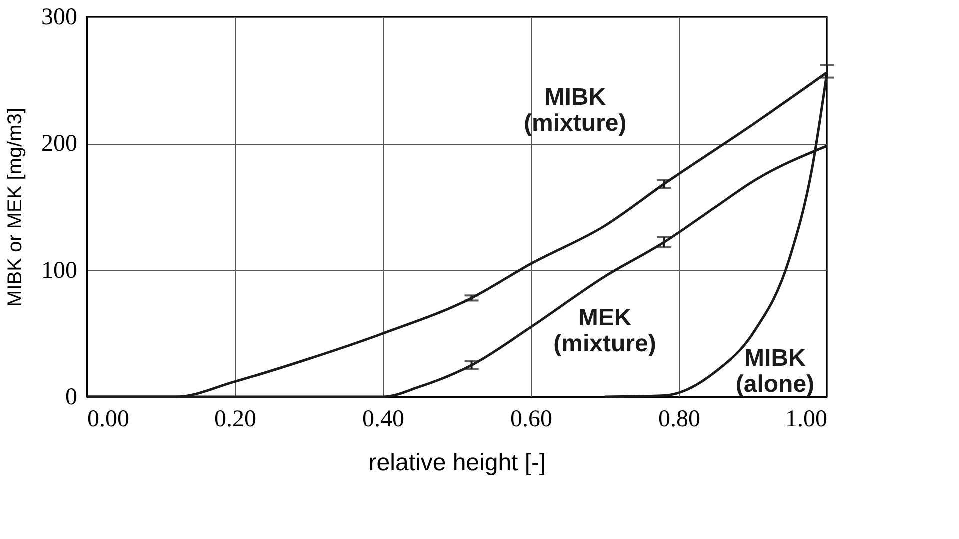 This screenshot has height=539, width=959. Describe the element at coordinates (531, 419) in the screenshot. I see `x-tick-label: 0.60` at that location.